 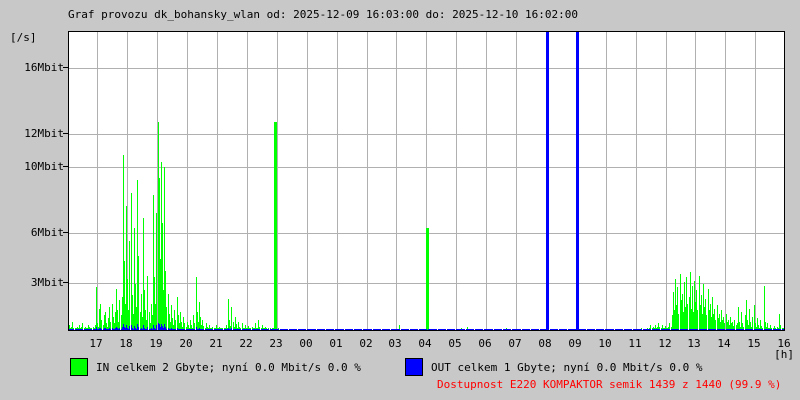 I want to click on x-axis-tick-label: 01, so click(x=336, y=343).